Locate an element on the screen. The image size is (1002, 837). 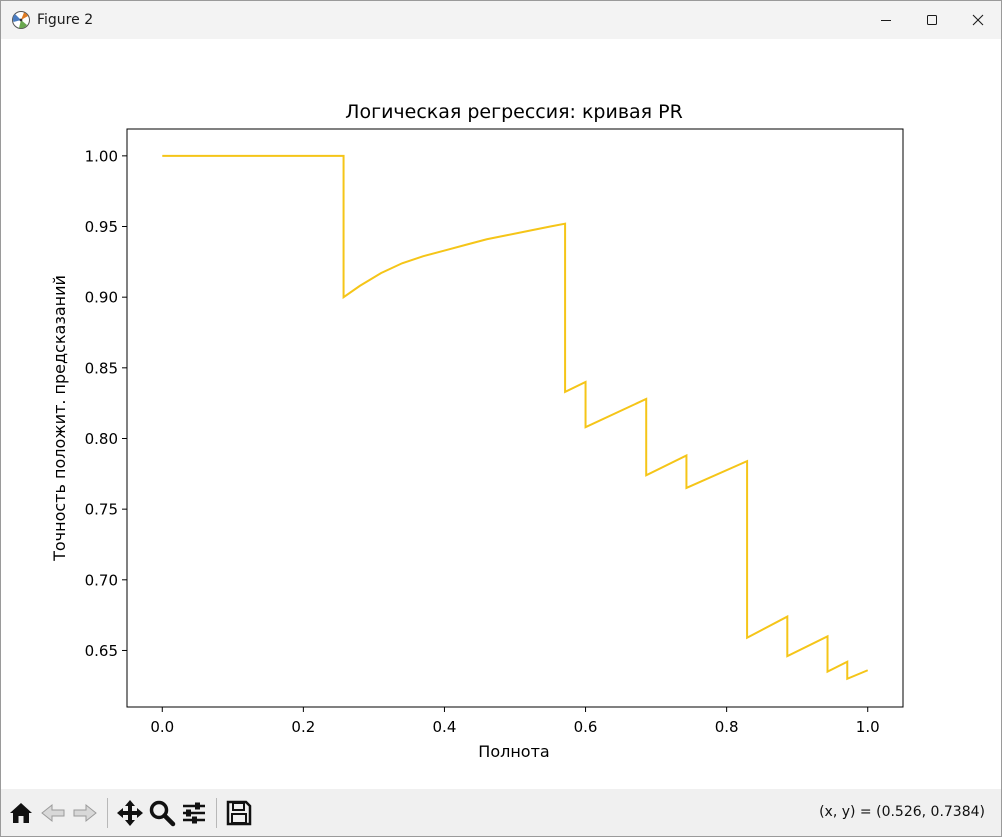
x-tick-label: 0.8 is located at coordinates (727, 727).